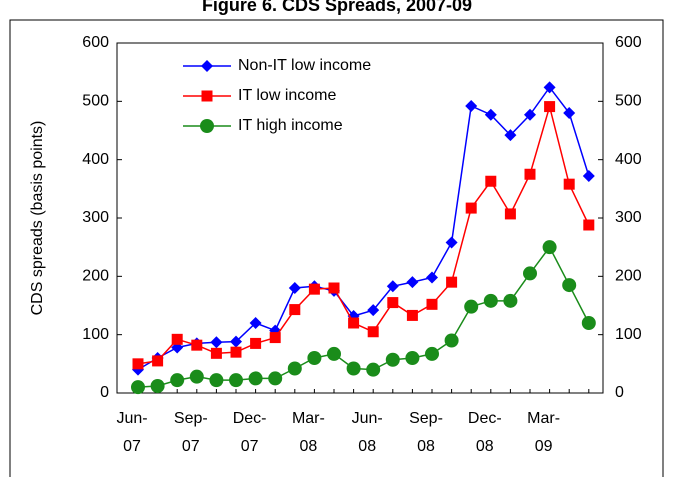 The width and height of the screenshot is (674, 477). What do you see at coordinates (628, 334) in the screenshot?
I see `y2-tick-label: 100` at bounding box center [628, 334].